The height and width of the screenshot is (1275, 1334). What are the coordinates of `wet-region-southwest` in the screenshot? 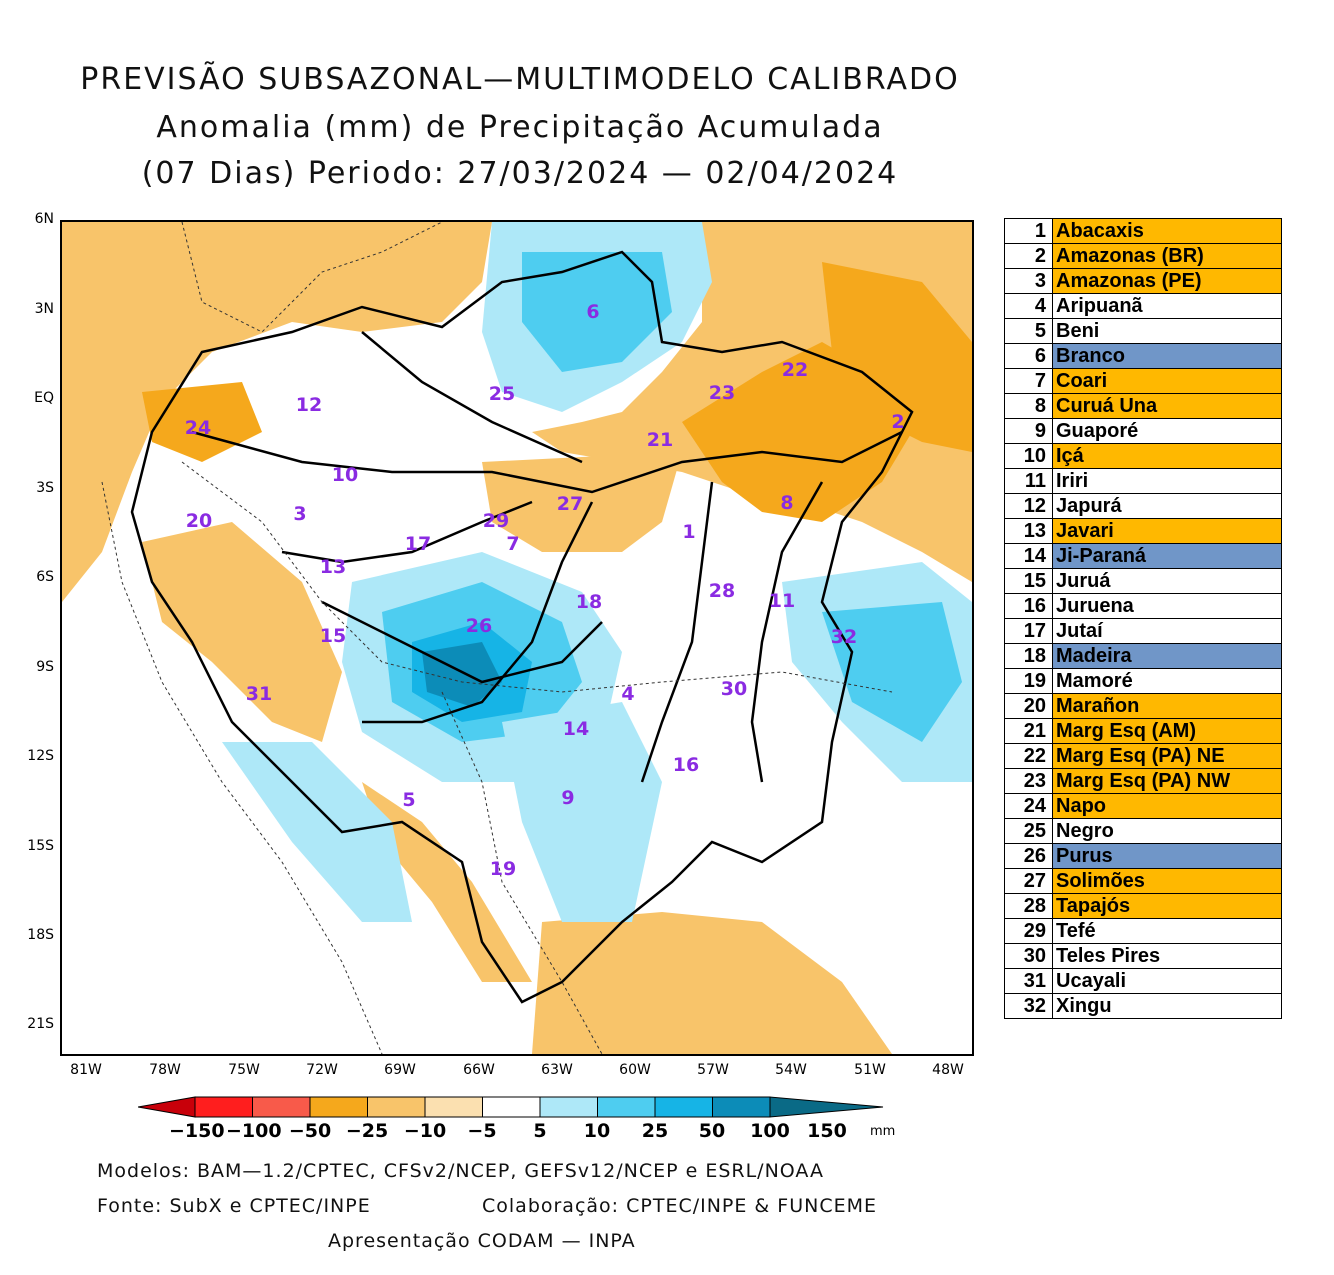 It's located at (317, 832).